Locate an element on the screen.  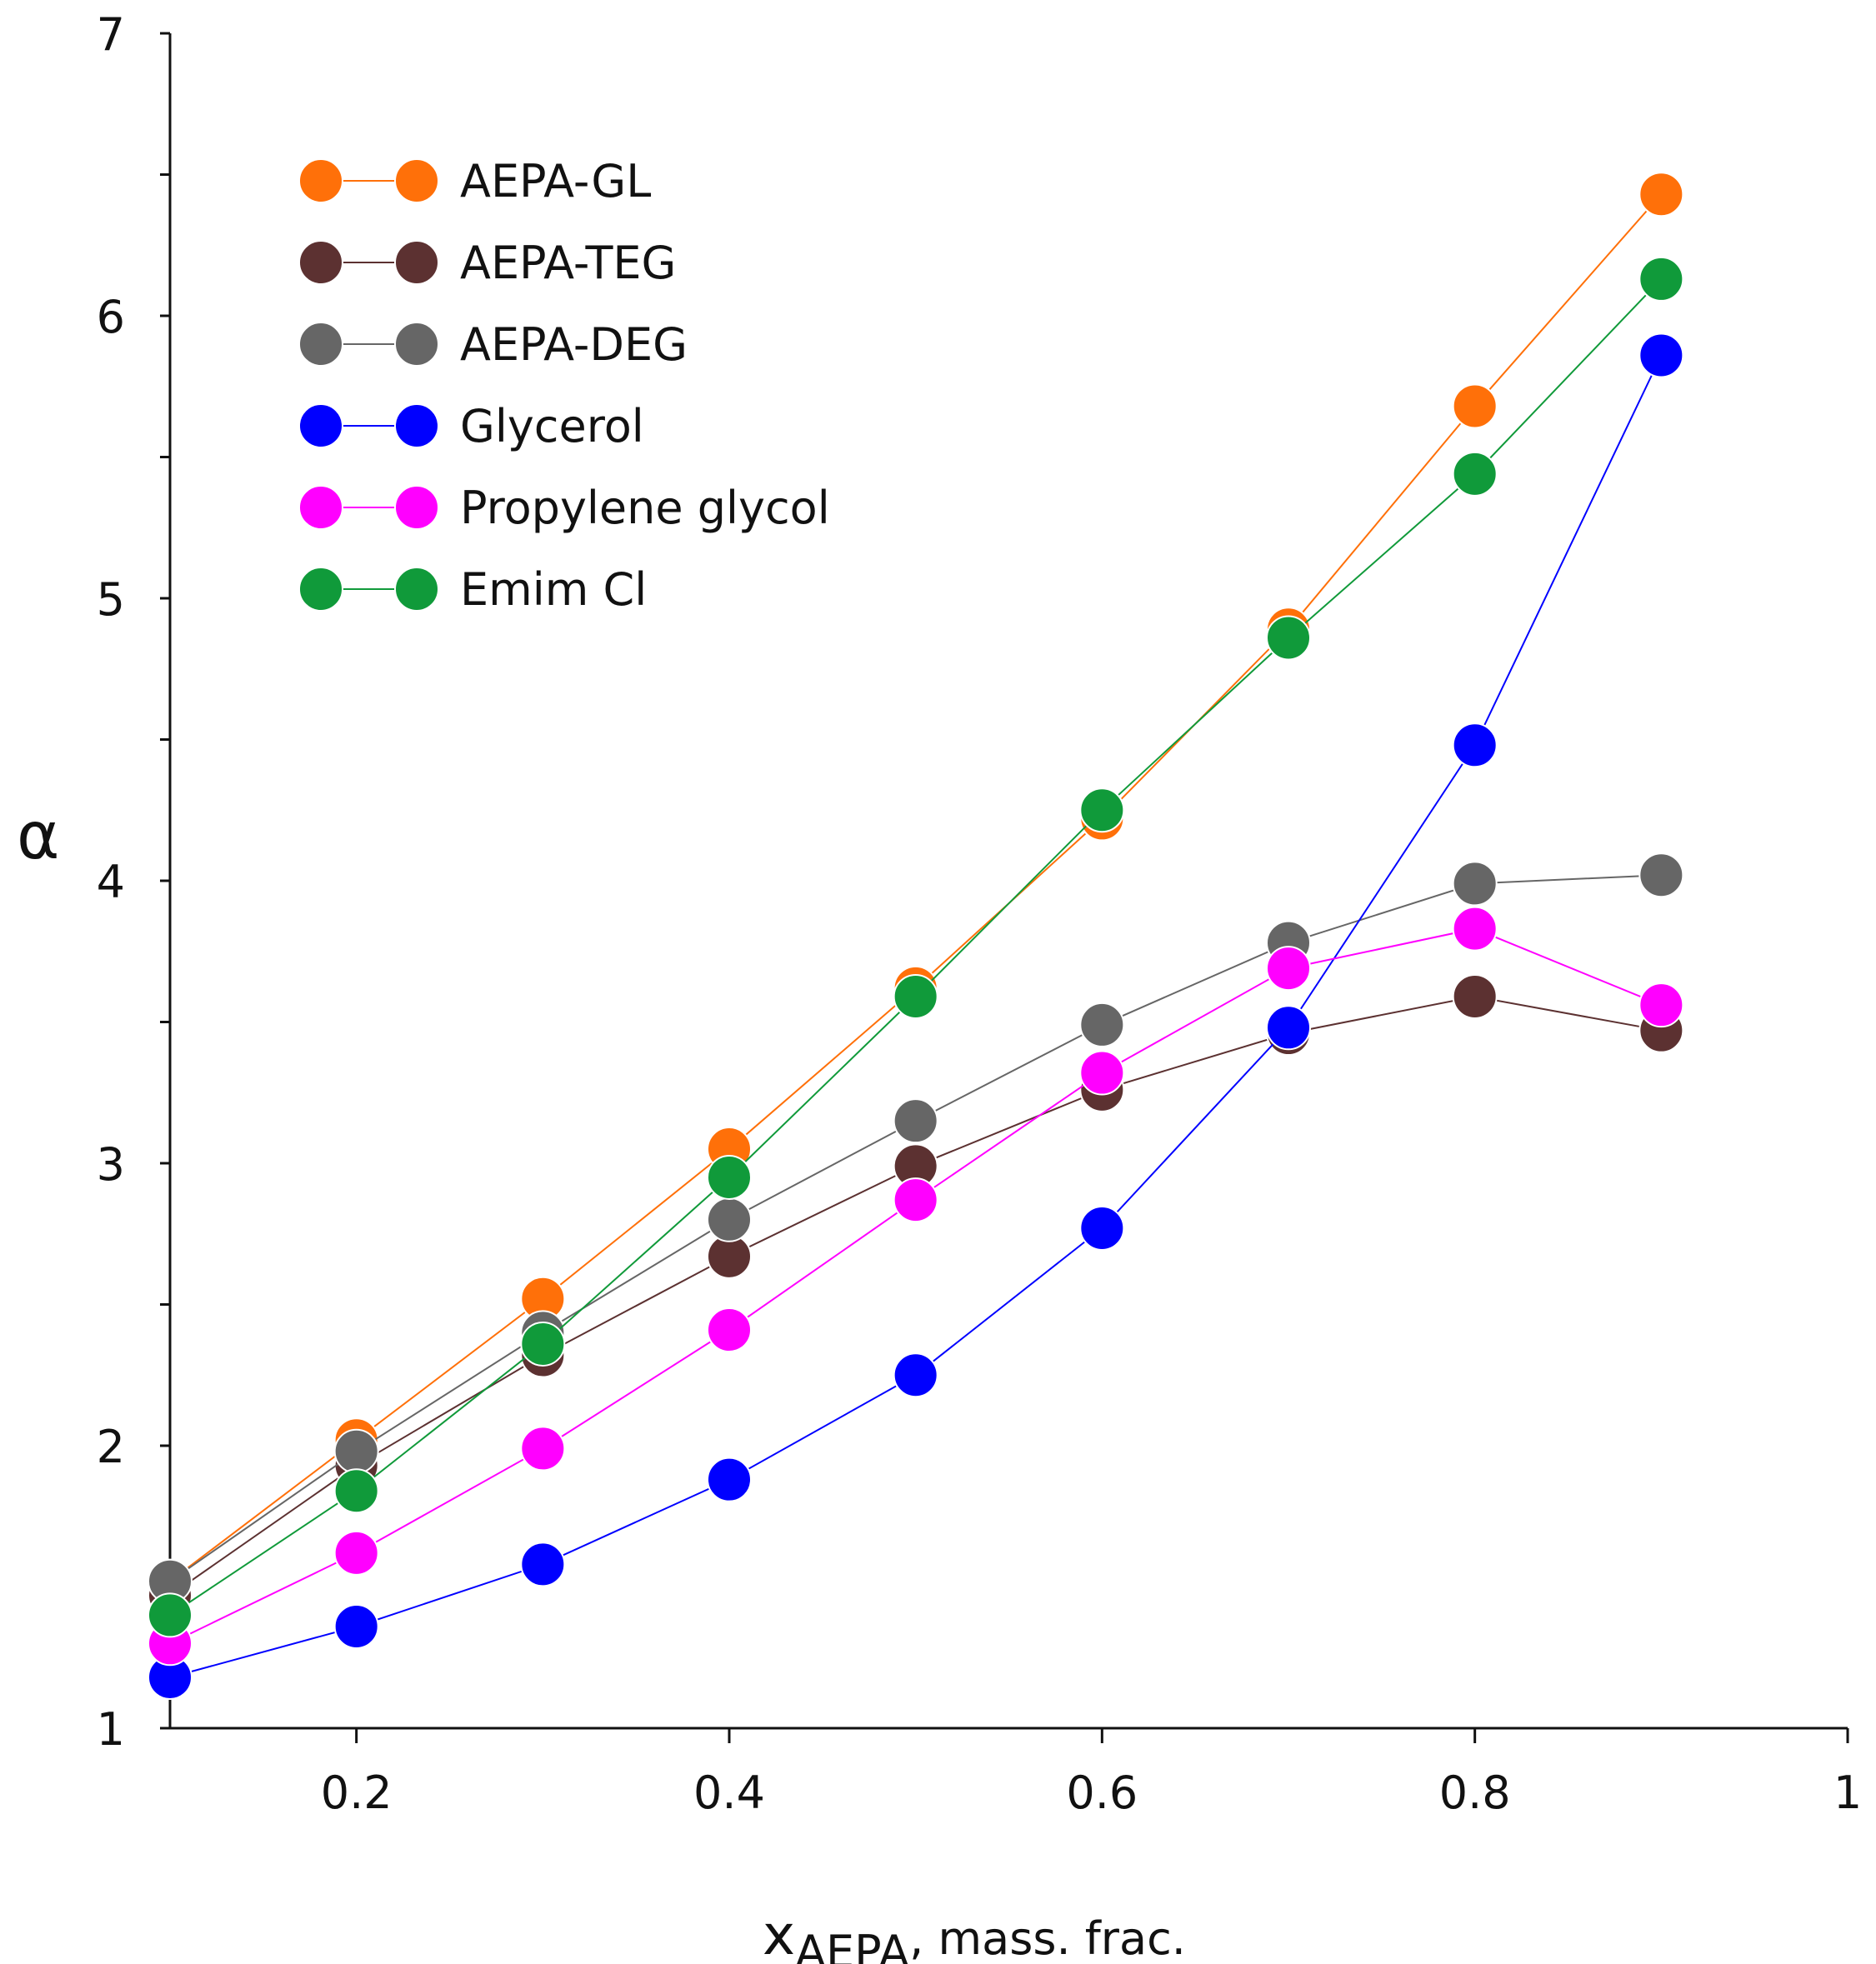
x-axis-title-sub: AEPA is located at coordinates (852, 1945).